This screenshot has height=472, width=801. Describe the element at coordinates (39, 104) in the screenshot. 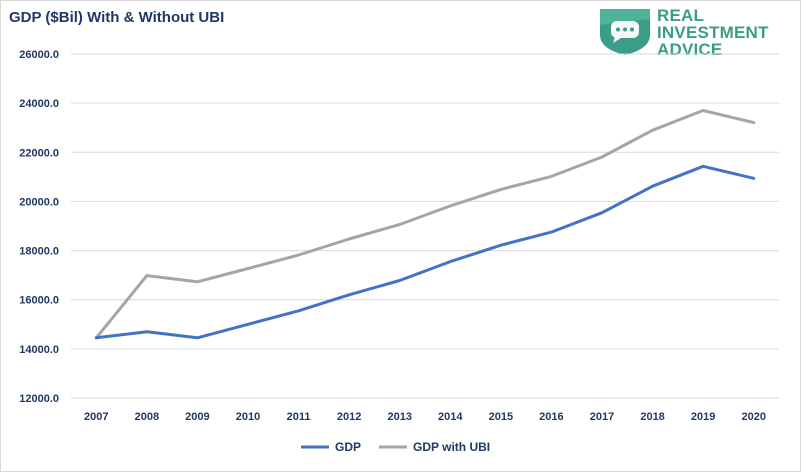

I see `y-tick-label: 24000.0` at that location.